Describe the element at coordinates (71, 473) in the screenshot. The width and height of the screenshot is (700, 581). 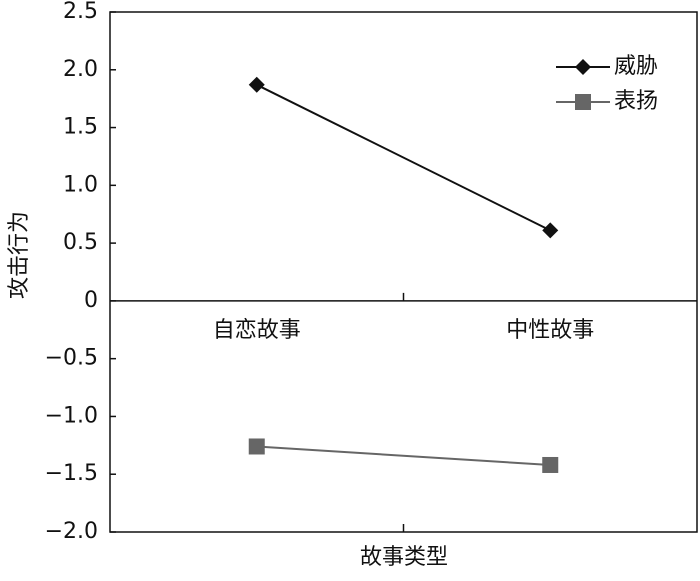
I see `y-tick-label: −1.5` at that location.